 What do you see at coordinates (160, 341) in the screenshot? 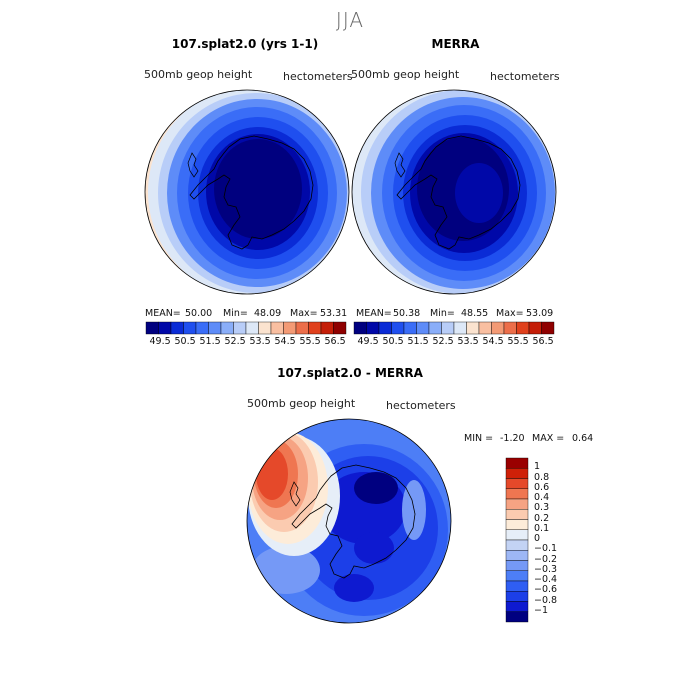
I see `colorbar1-tick-label: 49.5` at bounding box center [160, 341].